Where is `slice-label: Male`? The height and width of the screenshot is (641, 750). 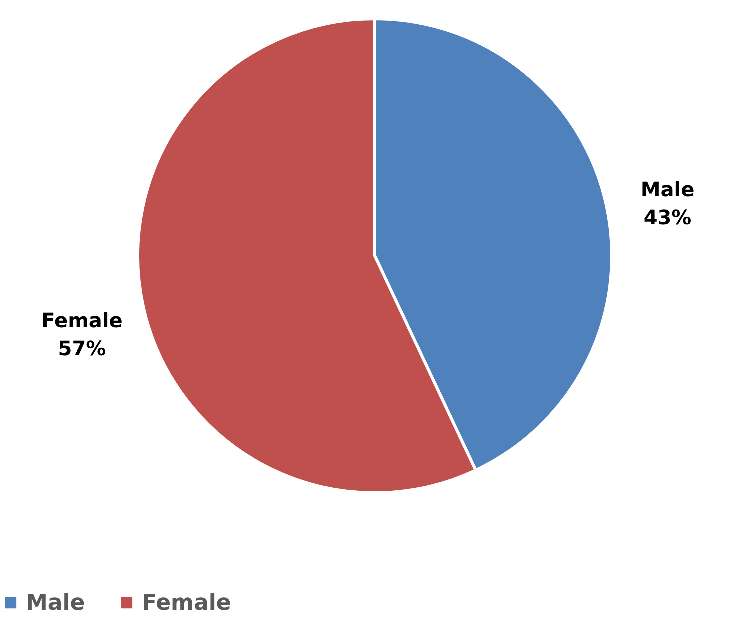
slice-label: Male is located at coordinates (667, 190).